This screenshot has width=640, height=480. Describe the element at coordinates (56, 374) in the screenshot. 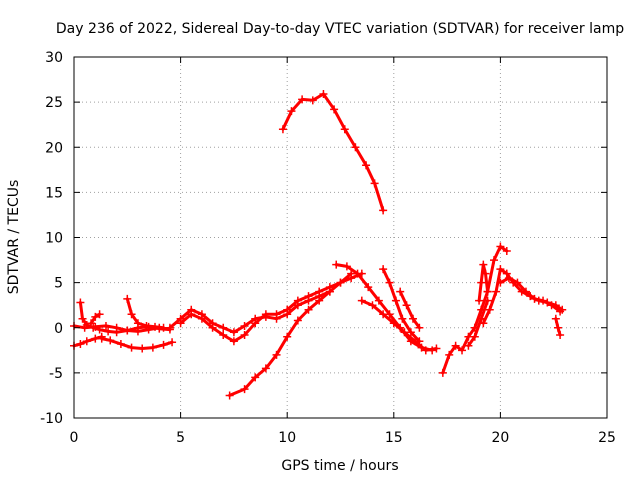

I see `y-tick-label: -5` at that location.